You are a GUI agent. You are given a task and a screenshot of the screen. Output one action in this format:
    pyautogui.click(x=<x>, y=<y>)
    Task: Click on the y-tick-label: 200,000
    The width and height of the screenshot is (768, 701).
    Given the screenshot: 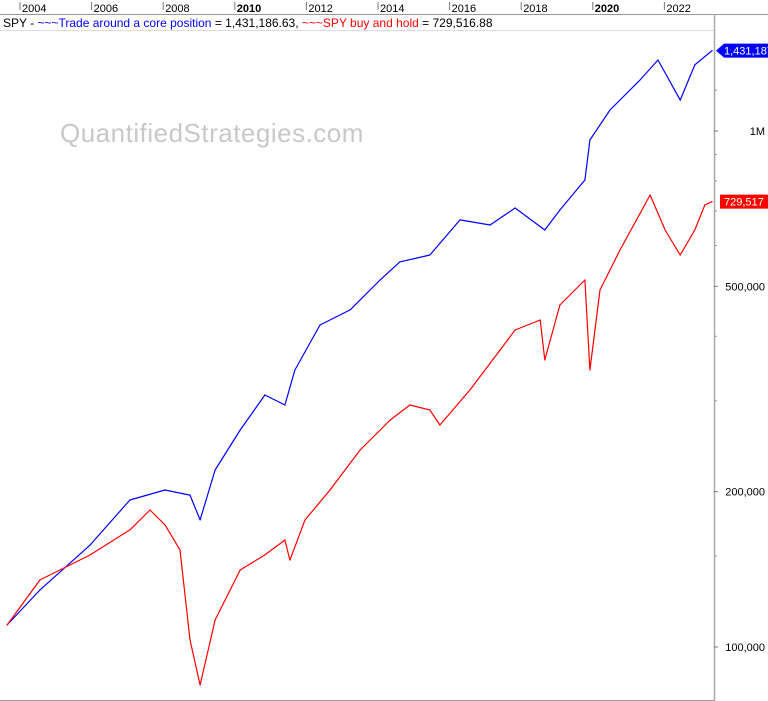 What is the action you would take?
    pyautogui.click(x=745, y=493)
    